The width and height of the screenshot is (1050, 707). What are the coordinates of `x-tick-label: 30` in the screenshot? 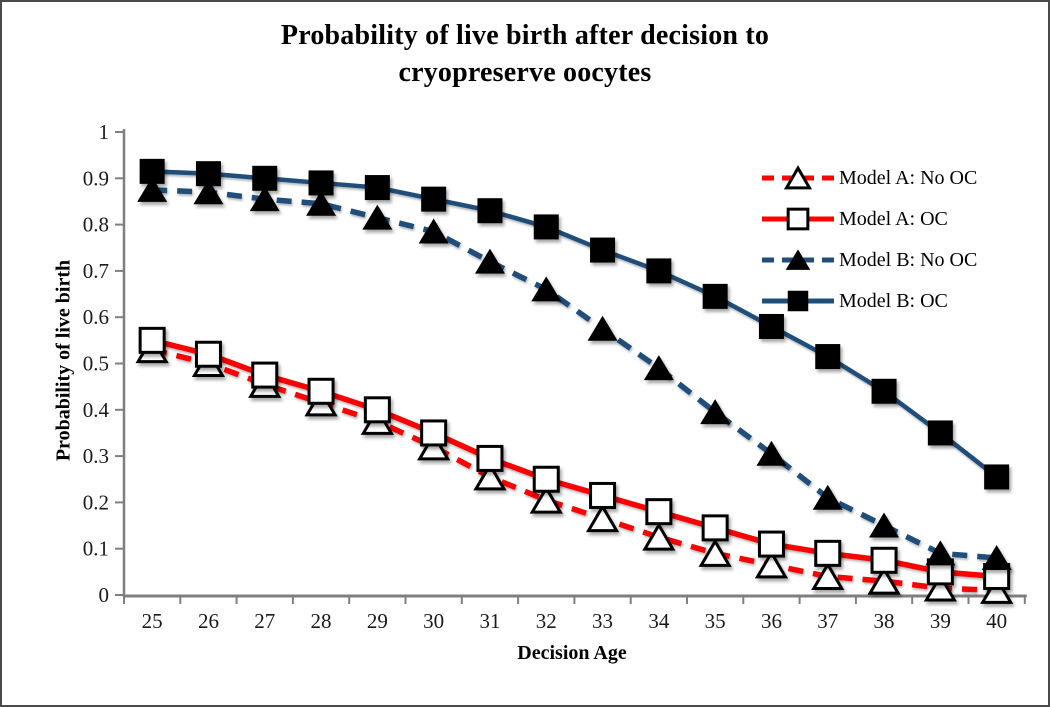 It's located at (433, 621).